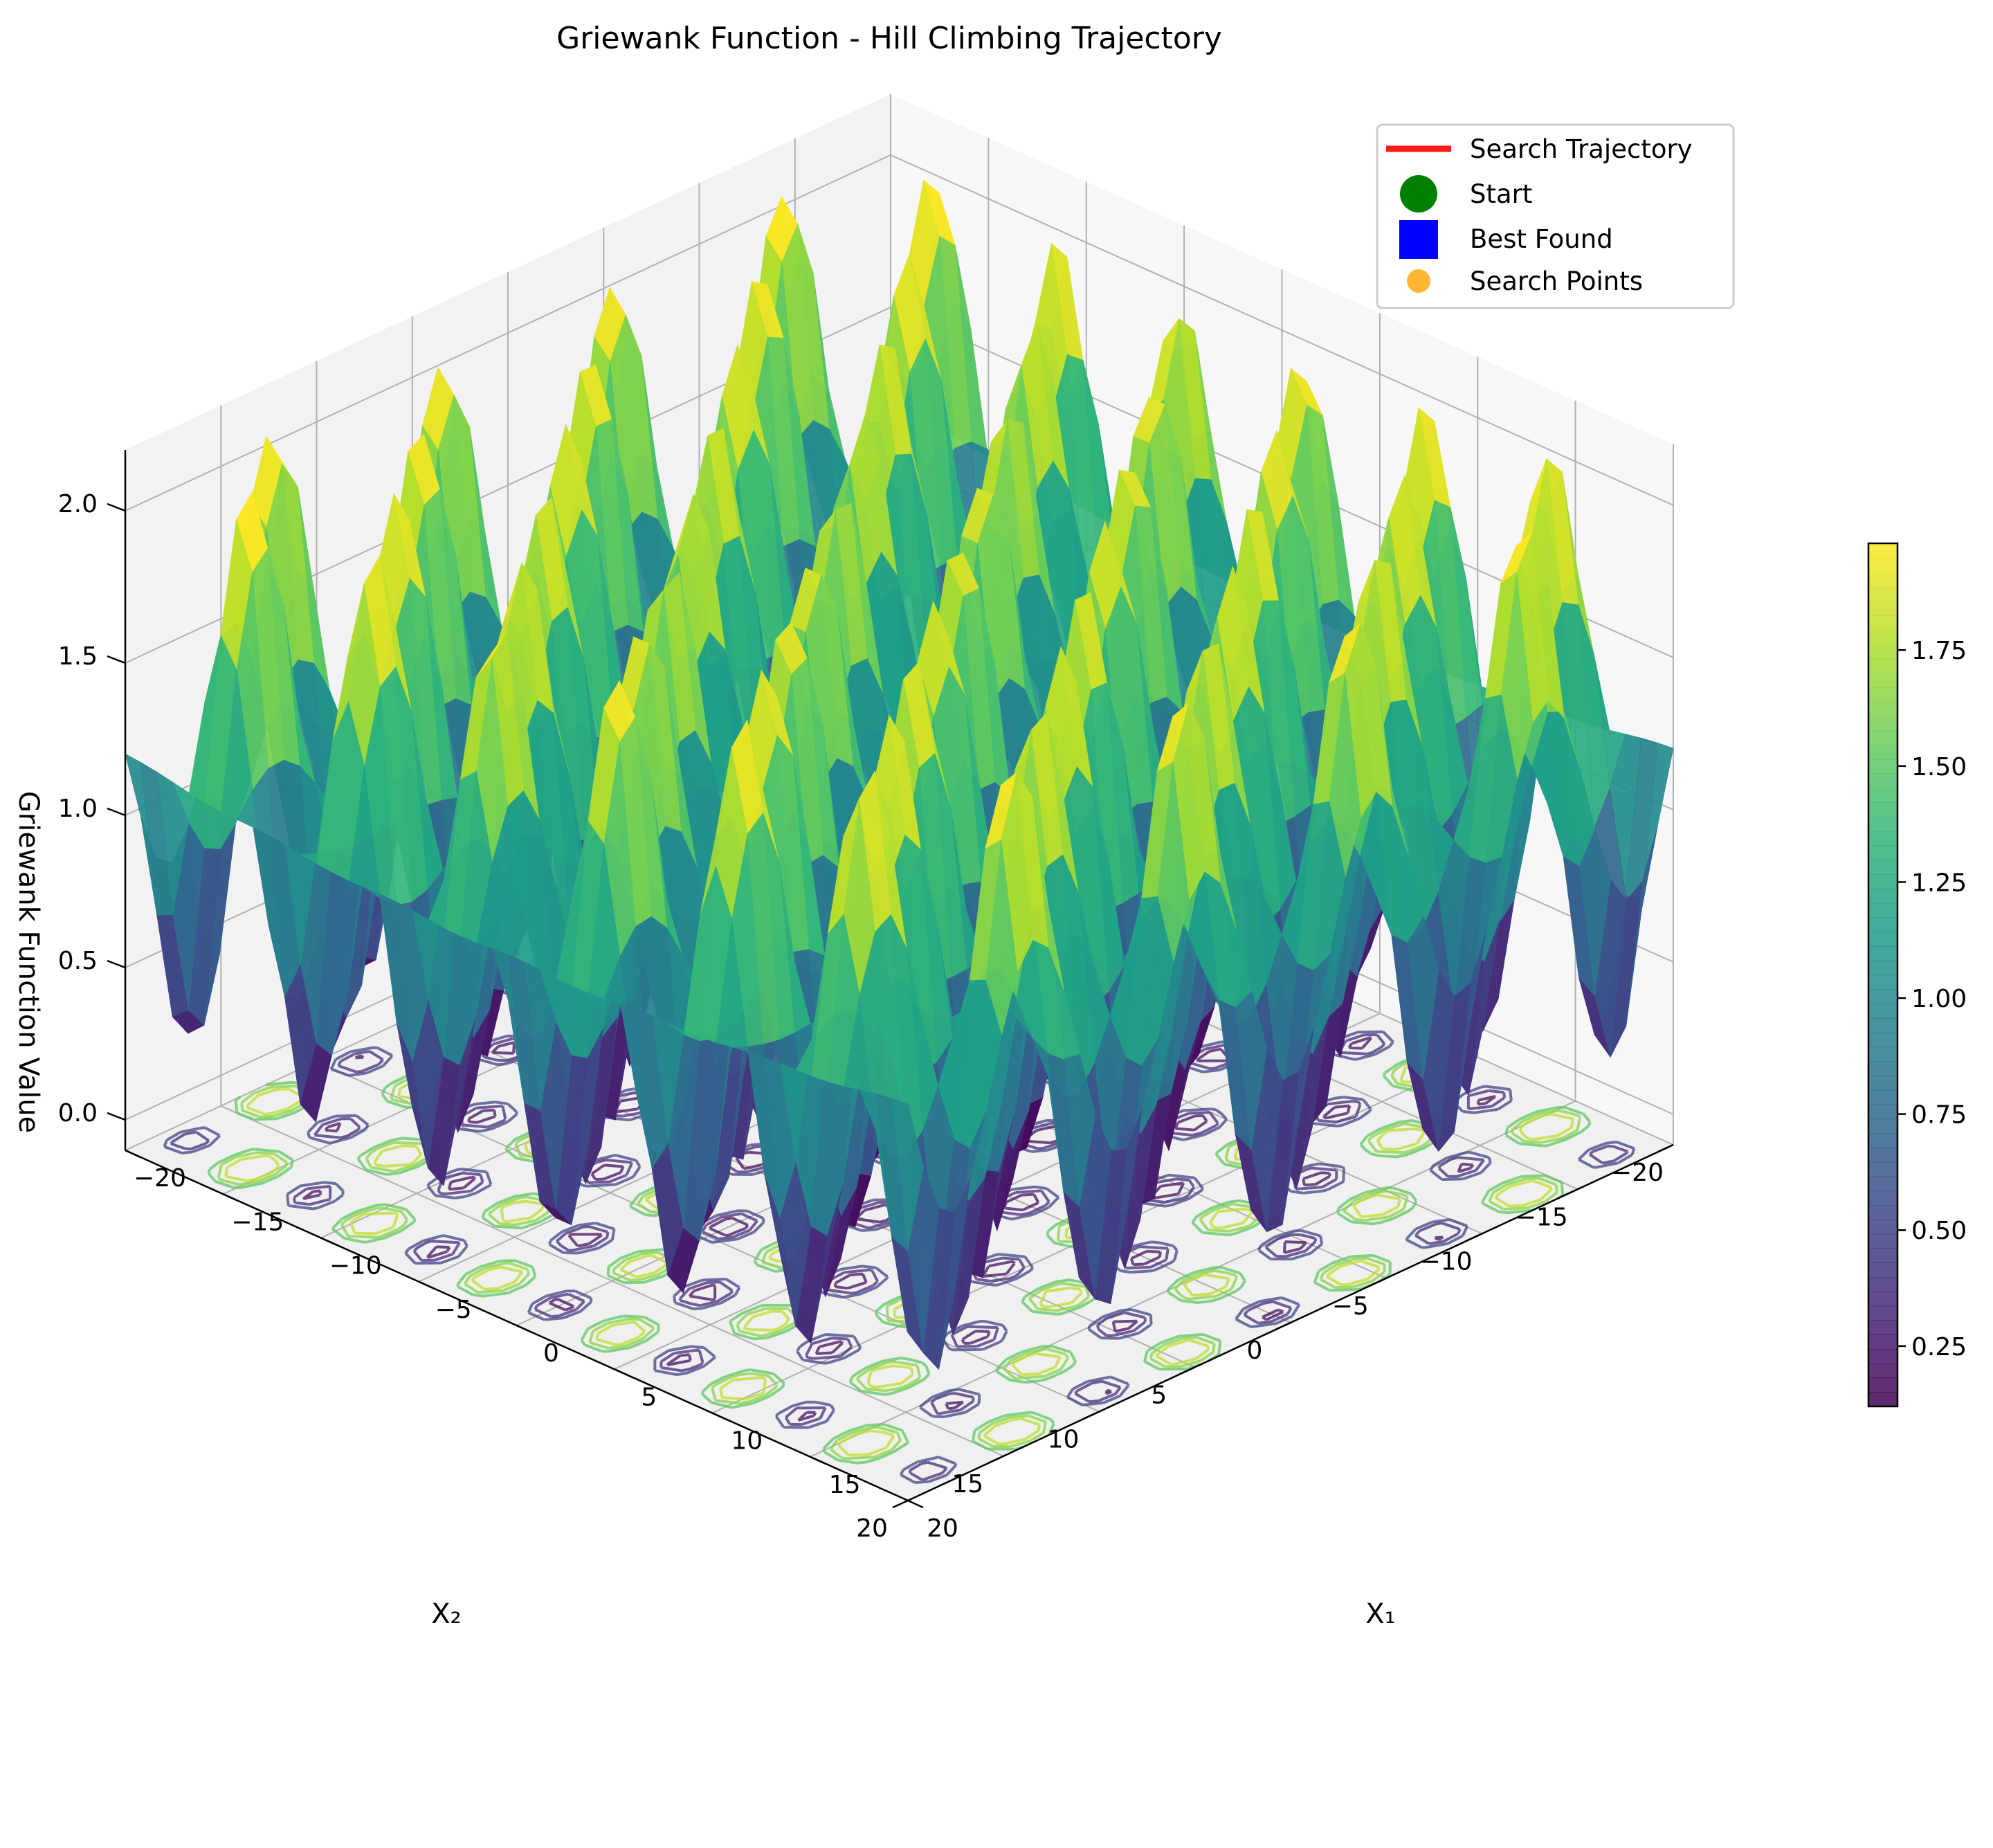 Image resolution: width=1993 pixels, height=1848 pixels. Describe the element at coordinates (78, 961) in the screenshot. I see `z-tick-label: 0.5` at that location.